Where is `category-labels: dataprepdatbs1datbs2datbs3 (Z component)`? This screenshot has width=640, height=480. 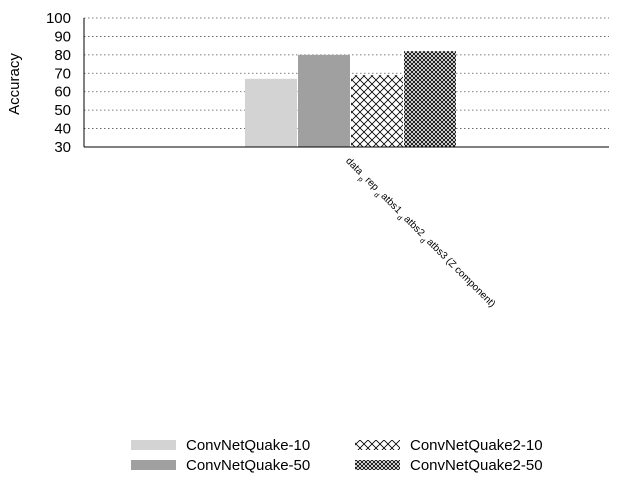
category-labels: dataprepdatbs1datbs2datbs3 (Z component) is located at coordinates (420, 234).